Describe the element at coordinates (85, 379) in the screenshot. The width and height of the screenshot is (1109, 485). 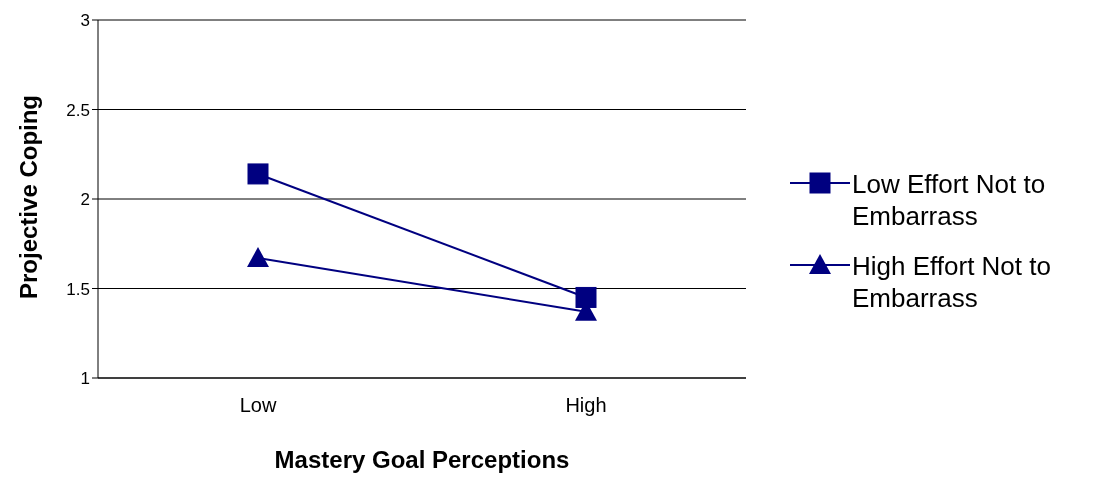
I see `y-tick-label: 1` at that location.